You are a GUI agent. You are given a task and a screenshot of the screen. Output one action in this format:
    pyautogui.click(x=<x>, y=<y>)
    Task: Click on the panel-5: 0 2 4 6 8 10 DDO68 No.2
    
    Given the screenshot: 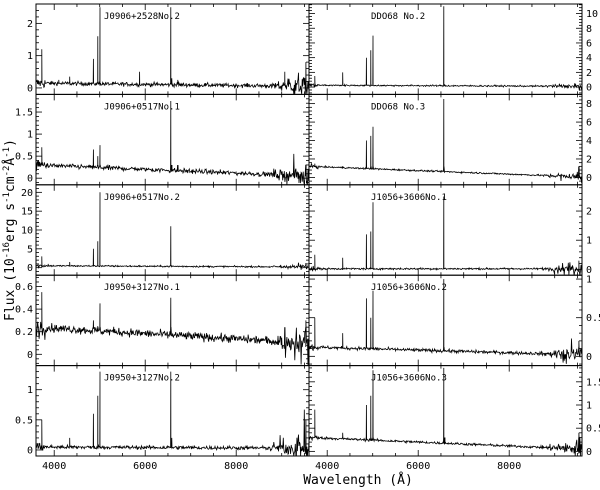 What is the action you would take?
    pyautogui.click(x=453, y=49)
    